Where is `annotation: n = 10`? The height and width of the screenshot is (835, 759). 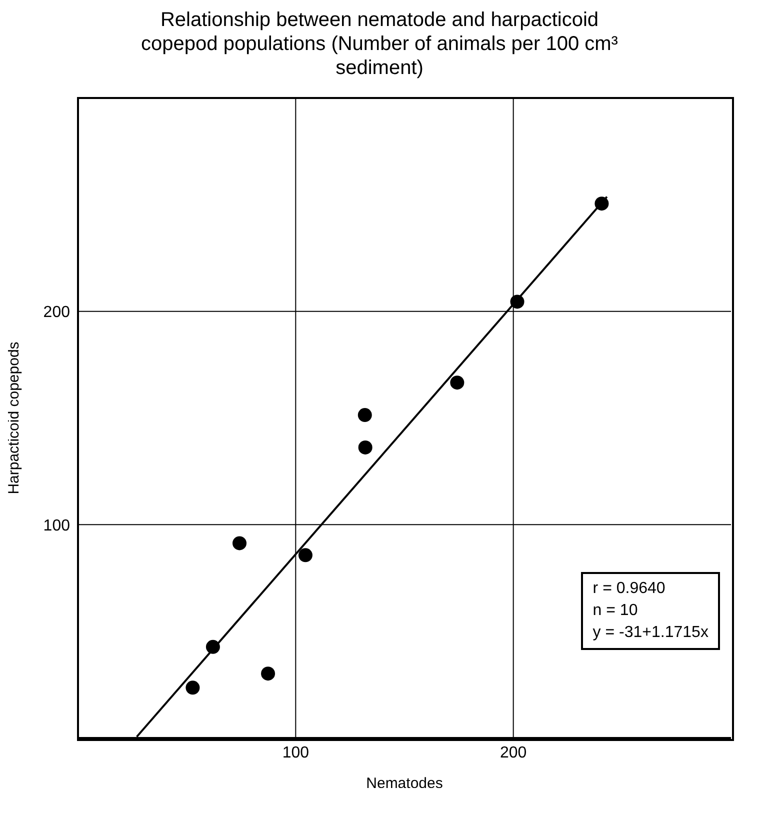 annotation: n = 10 is located at coordinates (615, 610).